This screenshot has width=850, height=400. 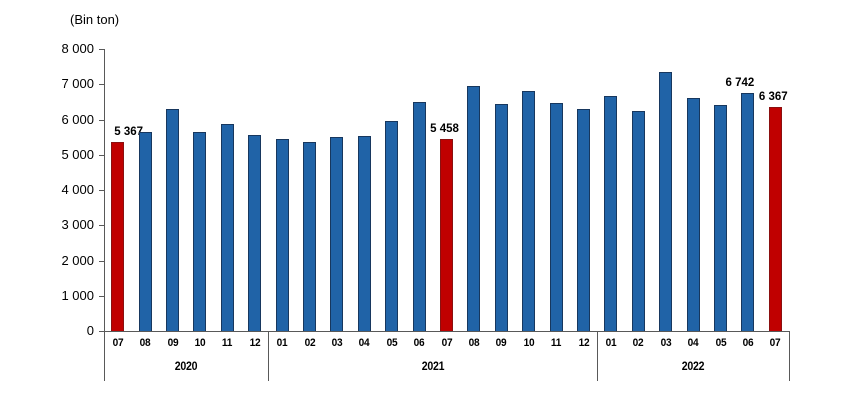 What do you see at coordinates (392, 343) in the screenshot?
I see `x-tick-label-2021-05: 05` at bounding box center [392, 343].